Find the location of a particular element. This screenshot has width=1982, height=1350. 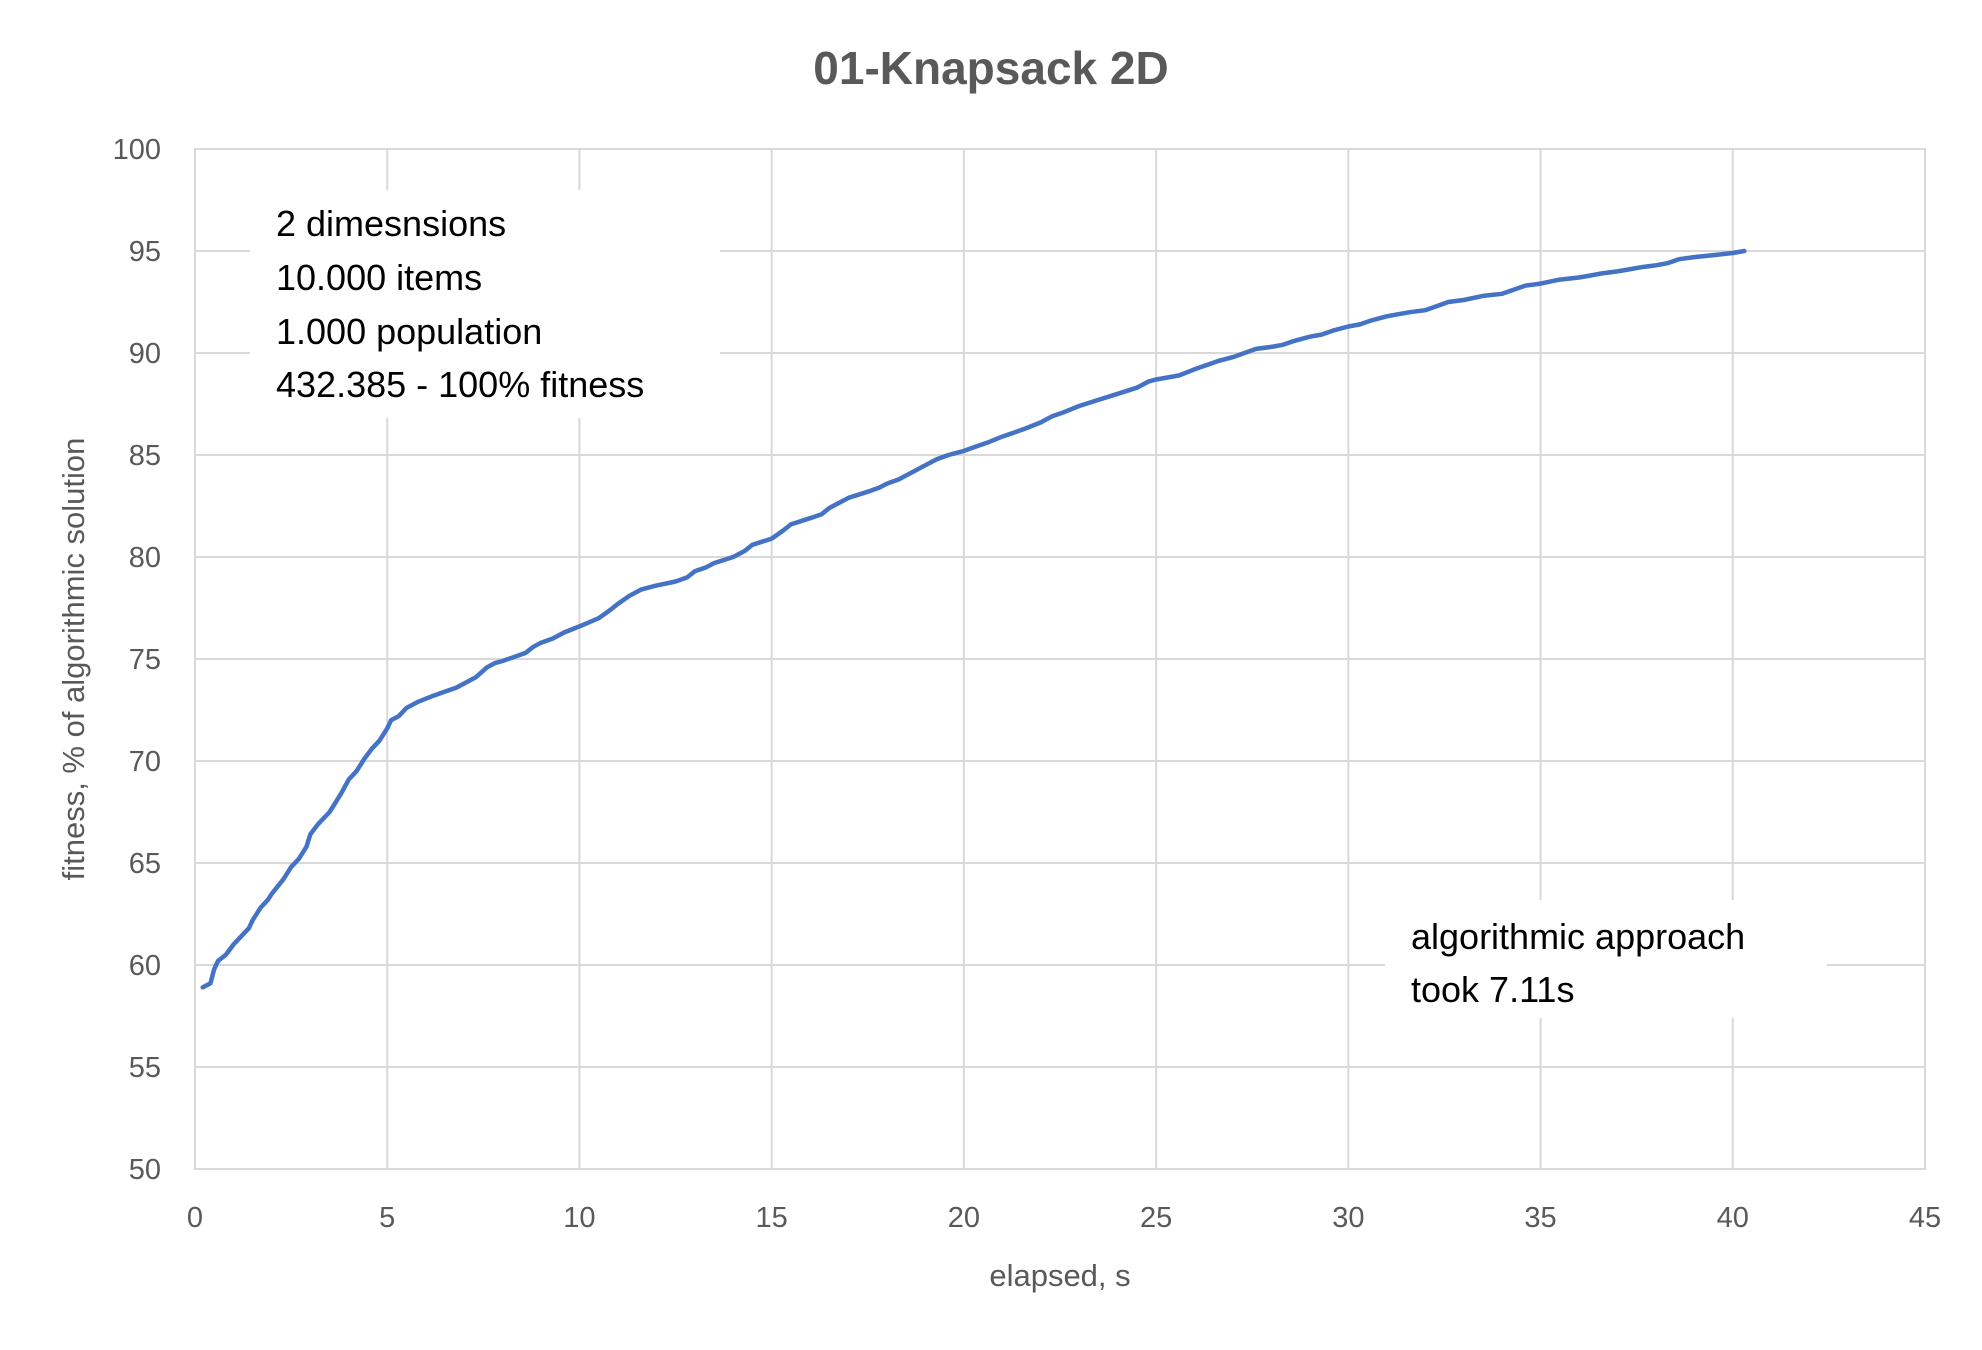

x-tick-label: 0 is located at coordinates (195, 1218).